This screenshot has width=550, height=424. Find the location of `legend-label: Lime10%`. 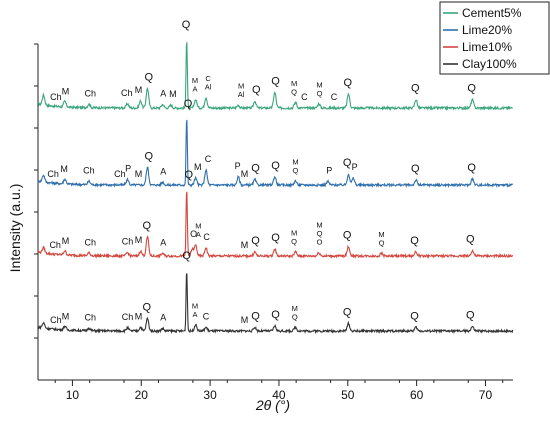

legend-label: Lime10% is located at coordinates (487, 47).